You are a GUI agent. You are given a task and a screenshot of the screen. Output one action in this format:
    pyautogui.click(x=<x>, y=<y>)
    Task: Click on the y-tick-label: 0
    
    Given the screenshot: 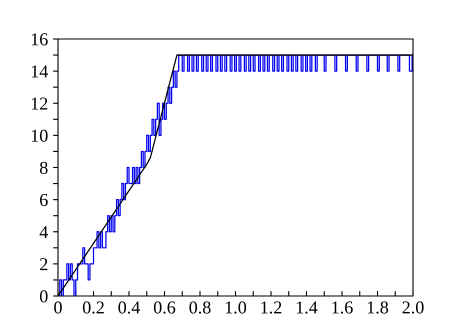 What is the action you would take?
    pyautogui.click(x=44, y=296)
    